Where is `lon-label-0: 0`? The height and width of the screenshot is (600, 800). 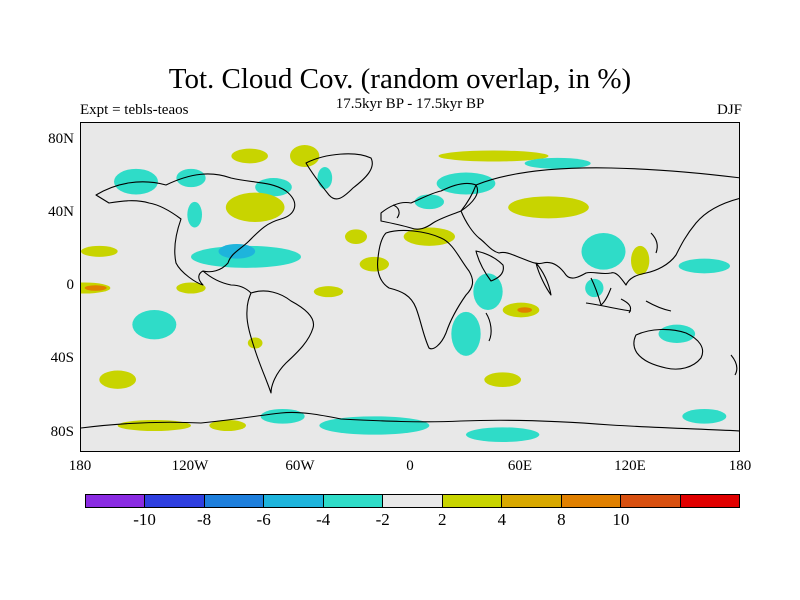
lon-label-0: 0 is located at coordinates (410, 466).